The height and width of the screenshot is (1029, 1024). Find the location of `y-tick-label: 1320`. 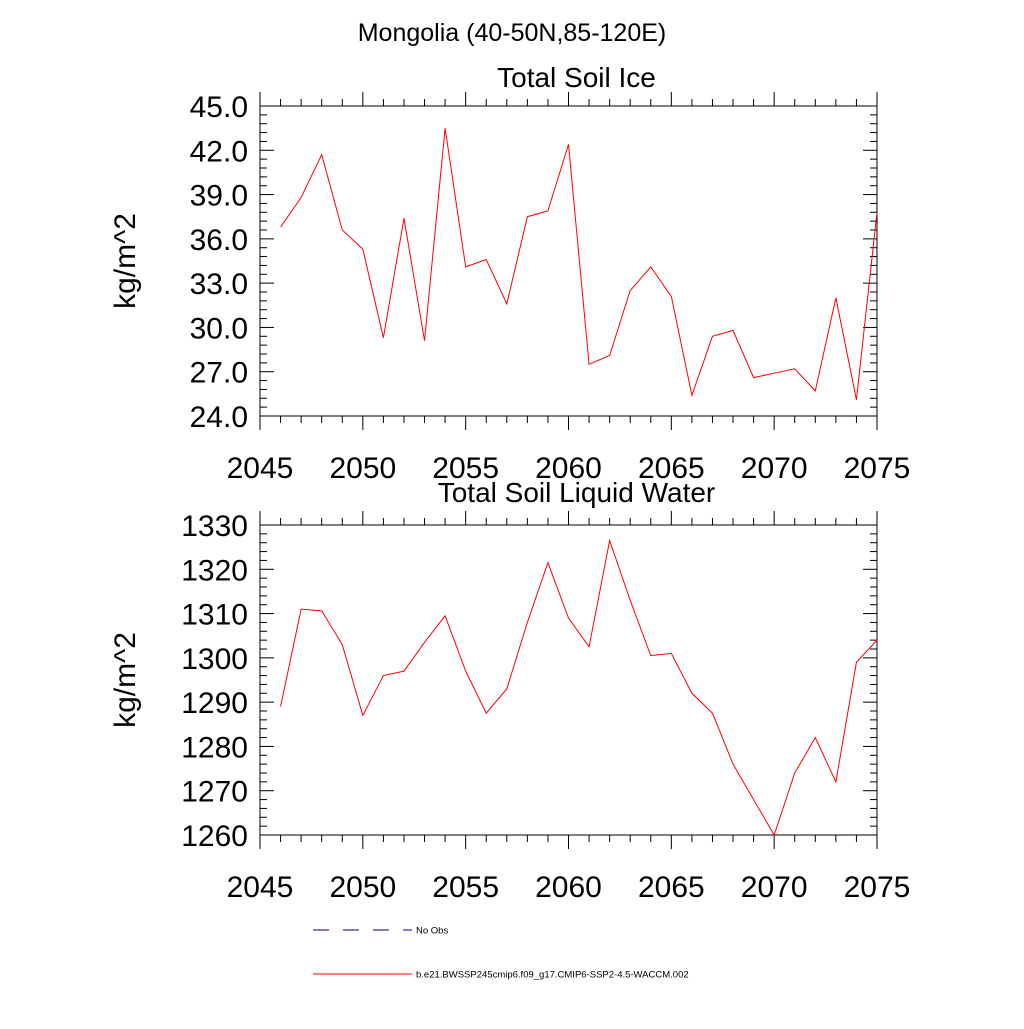

y-tick-label: 1320 is located at coordinates (214, 570).